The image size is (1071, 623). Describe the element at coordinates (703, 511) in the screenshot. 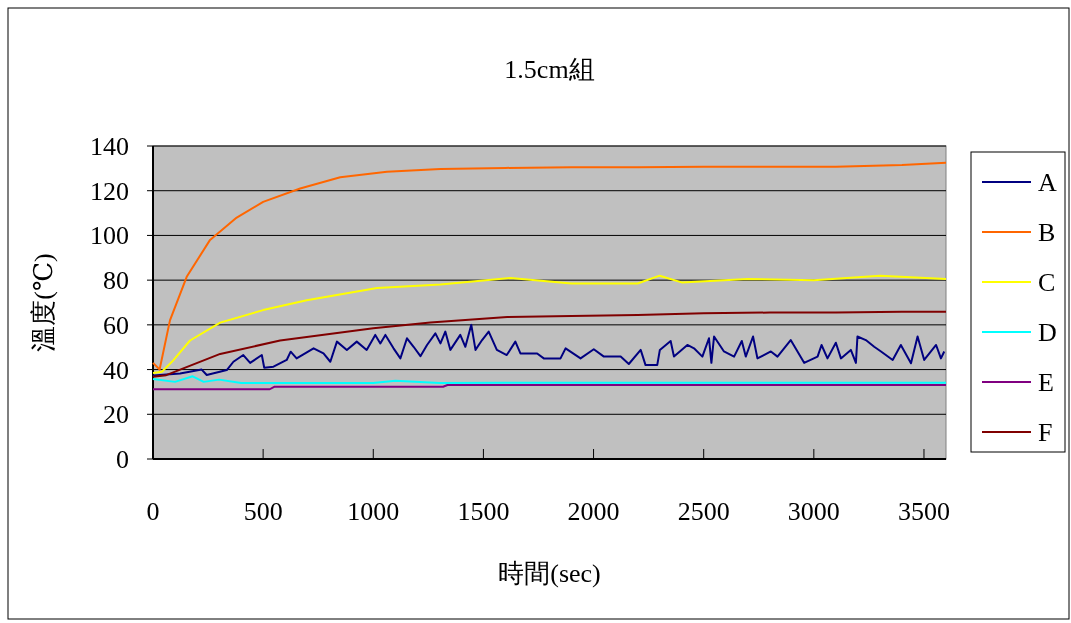

I see `x-tick-label: 2500` at that location.